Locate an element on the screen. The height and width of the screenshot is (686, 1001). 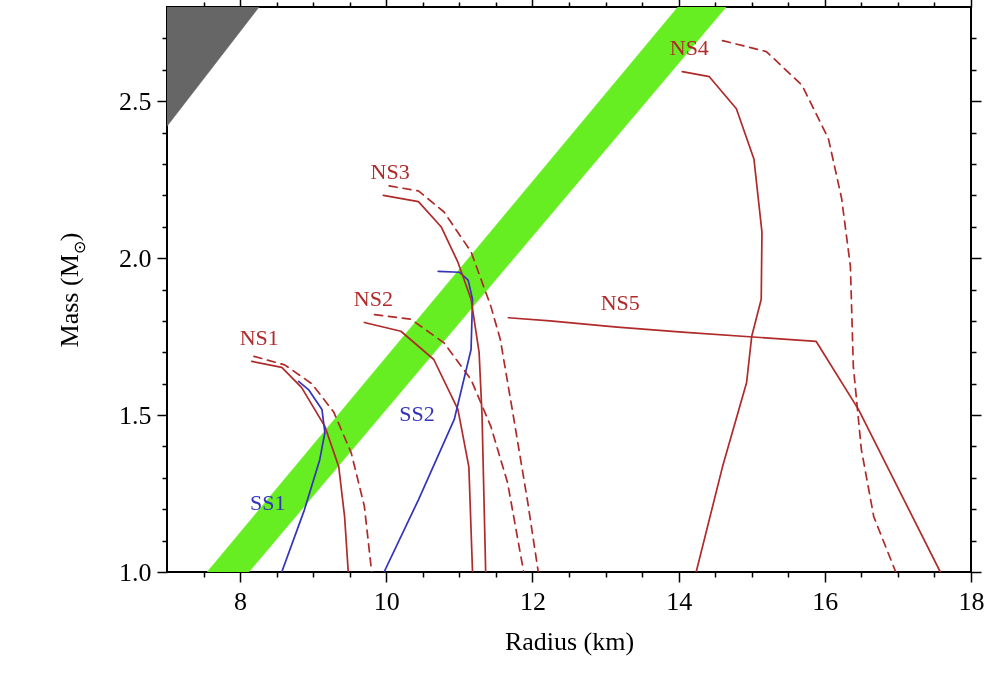
x-tick-label: 8 is located at coordinates (241, 601).